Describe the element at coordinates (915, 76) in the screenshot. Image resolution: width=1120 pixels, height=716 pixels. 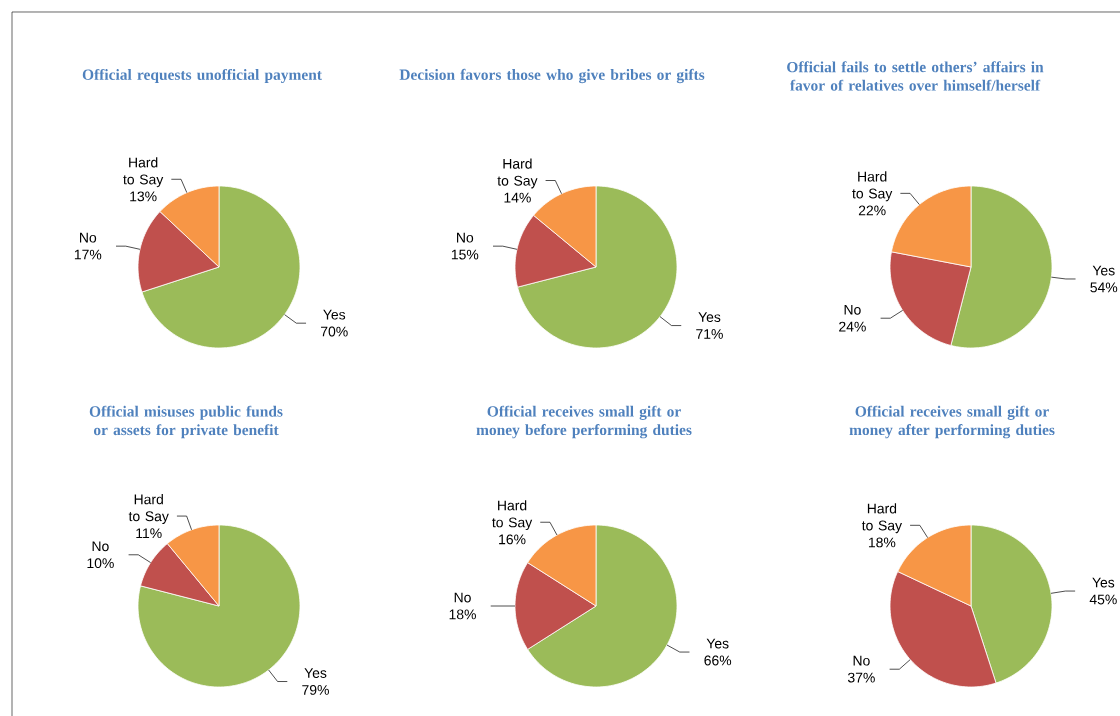
I see `chart-title: Official fails to settle others’ affairs in favor of relatives over himself/herself` at that location.